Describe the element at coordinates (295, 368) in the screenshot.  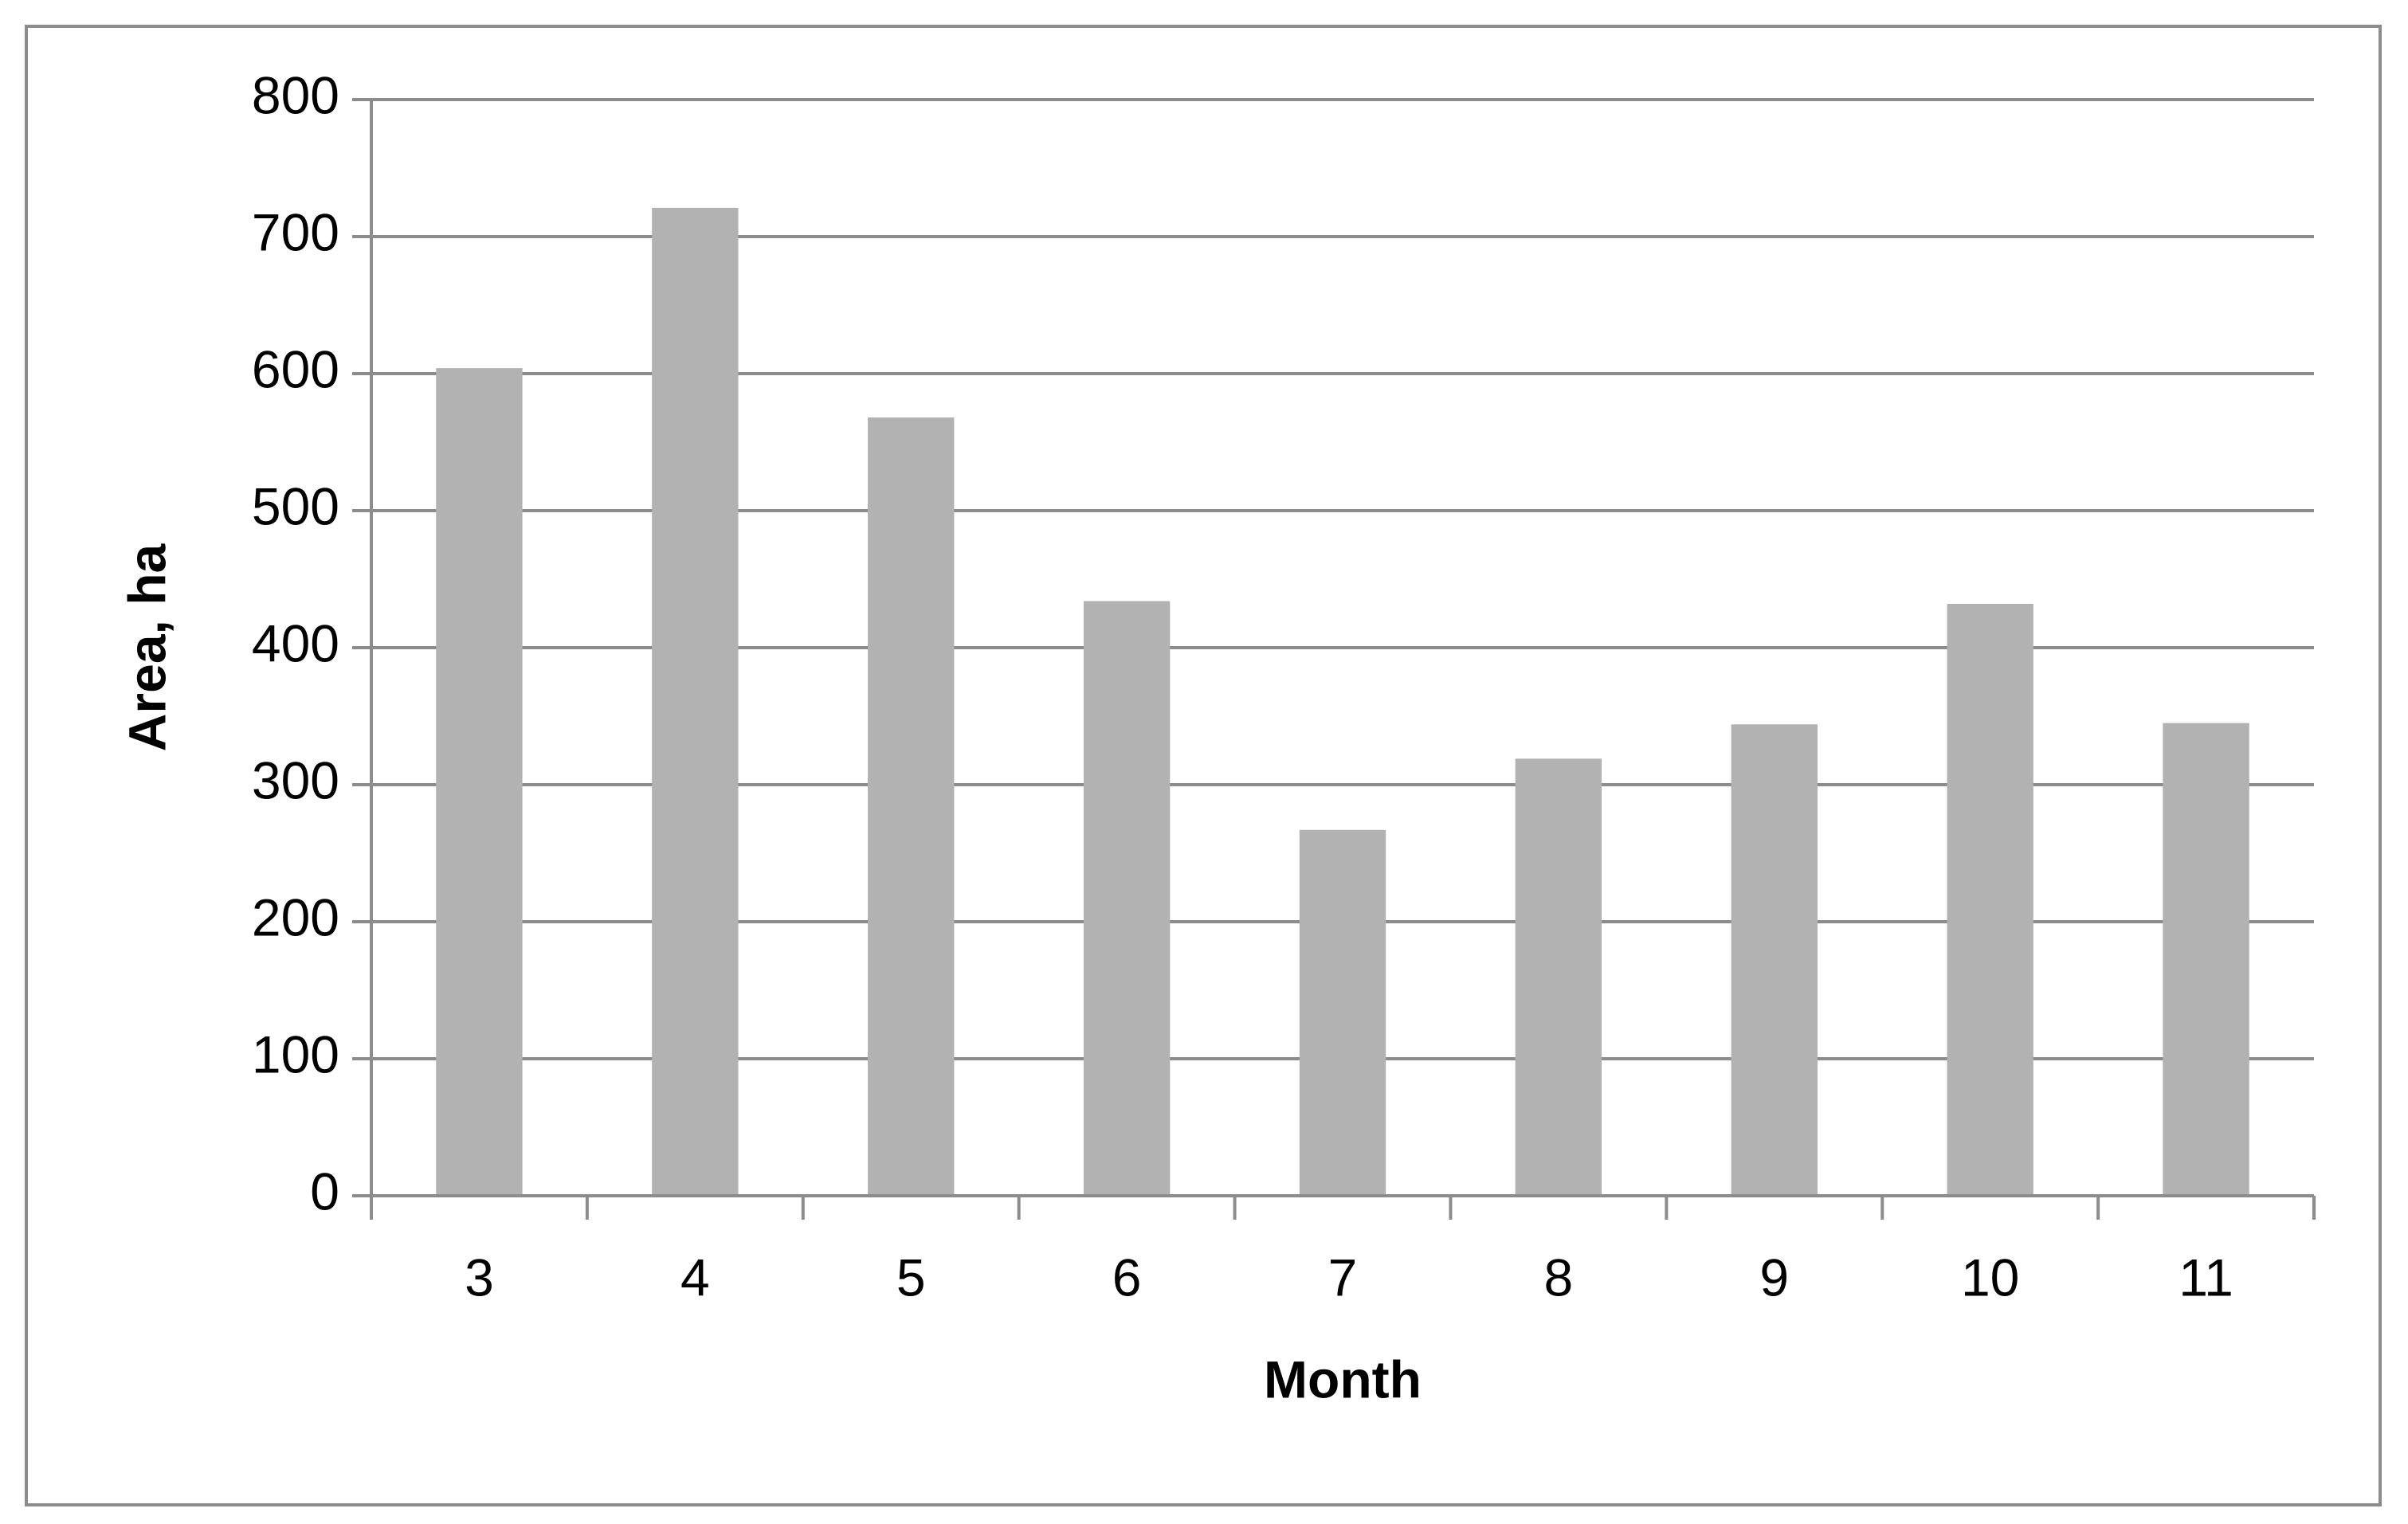
I see `y-tick-label: 600` at that location.